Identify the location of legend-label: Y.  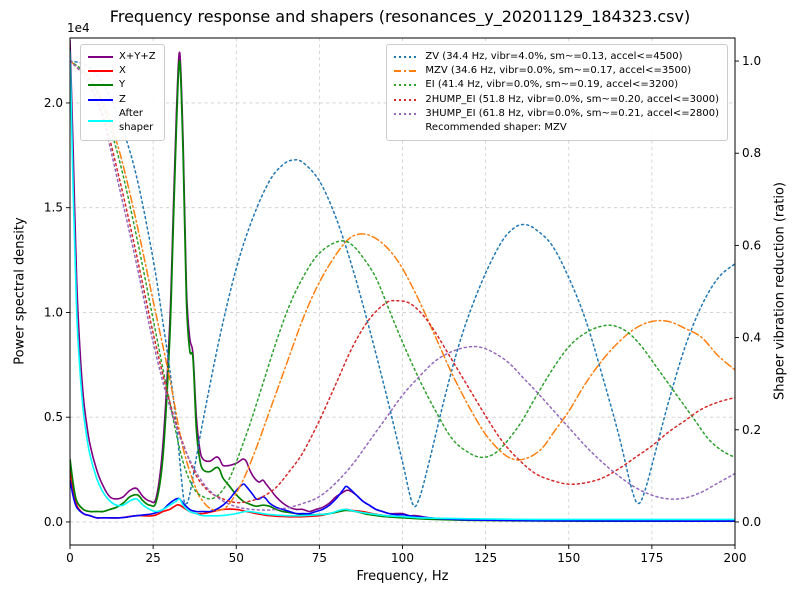
(122, 85).